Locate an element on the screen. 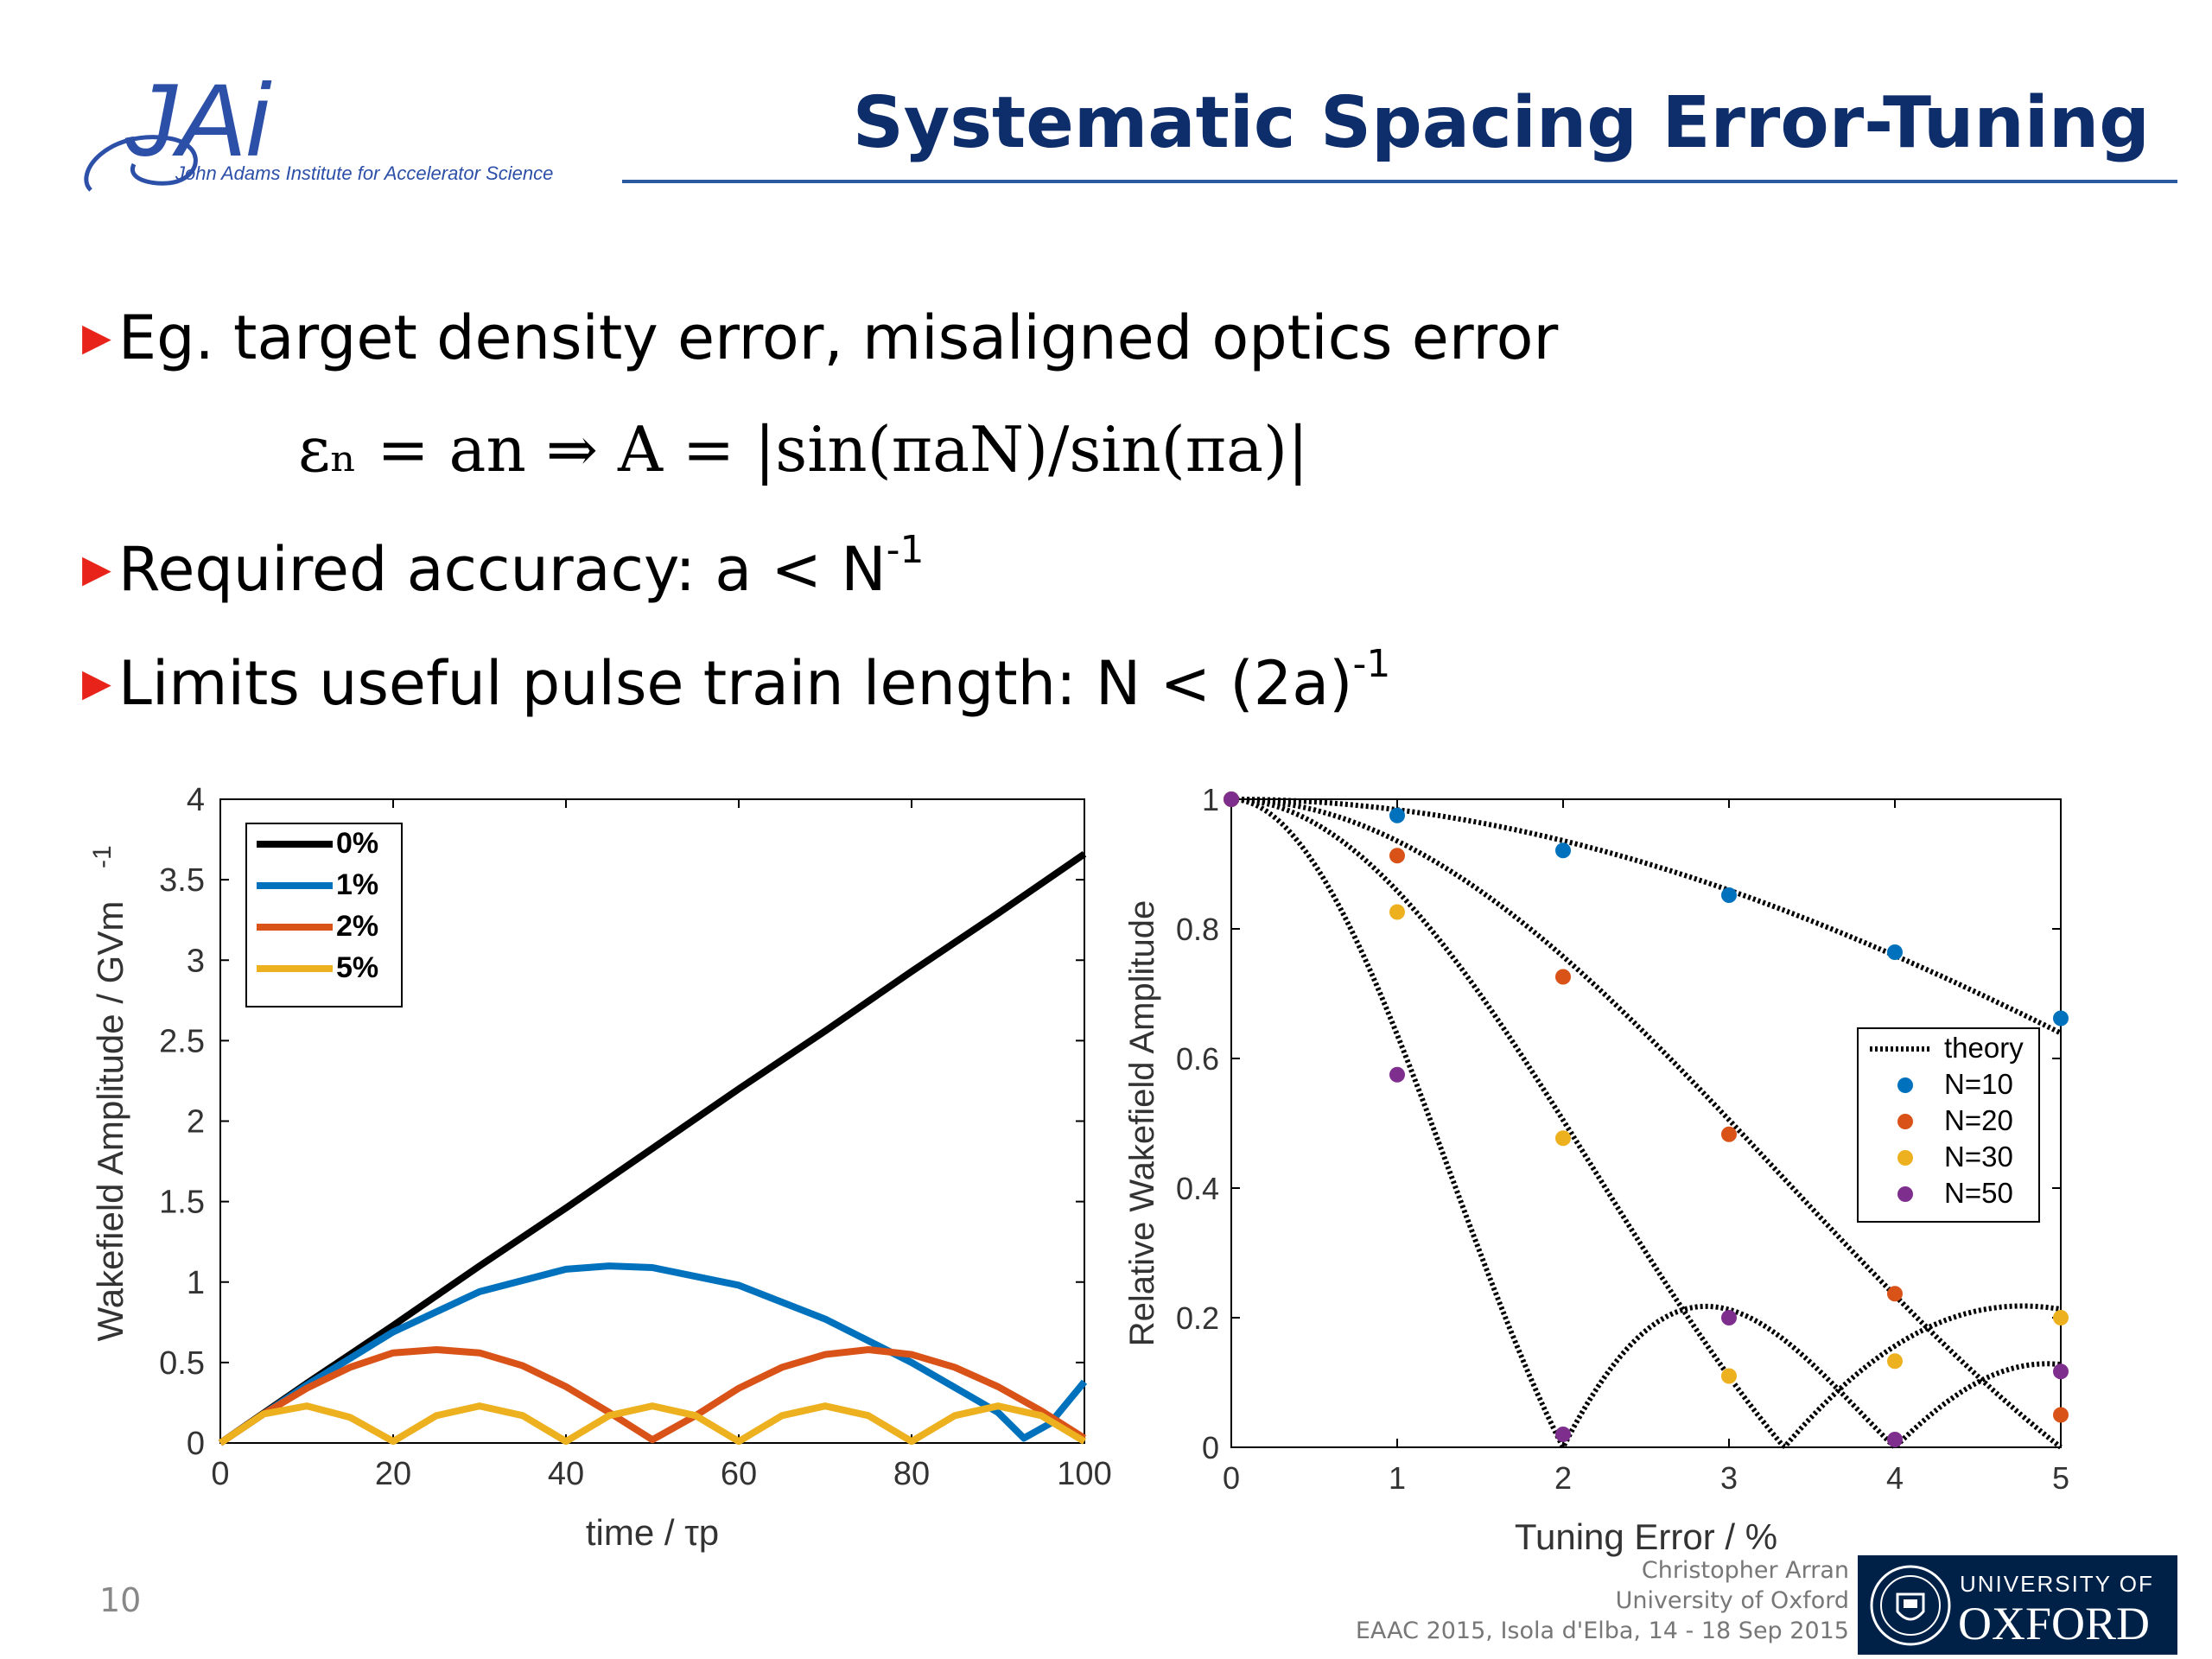  series-line-5% is located at coordinates (652, 1424).